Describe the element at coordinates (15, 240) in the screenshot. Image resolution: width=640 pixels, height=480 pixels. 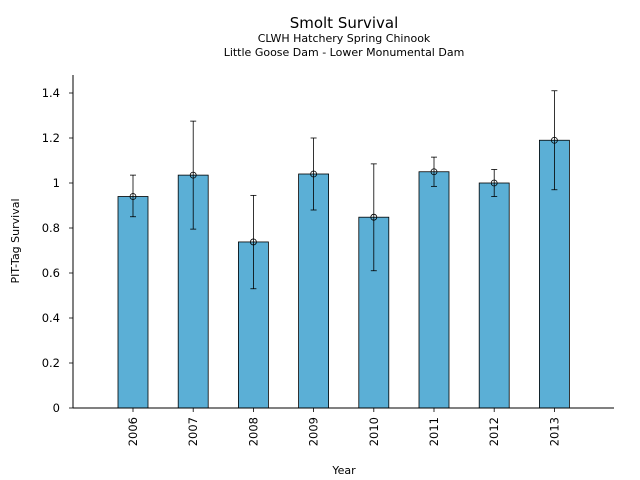
I see `y-axis-label: PIT-Tag Survival` at that location.